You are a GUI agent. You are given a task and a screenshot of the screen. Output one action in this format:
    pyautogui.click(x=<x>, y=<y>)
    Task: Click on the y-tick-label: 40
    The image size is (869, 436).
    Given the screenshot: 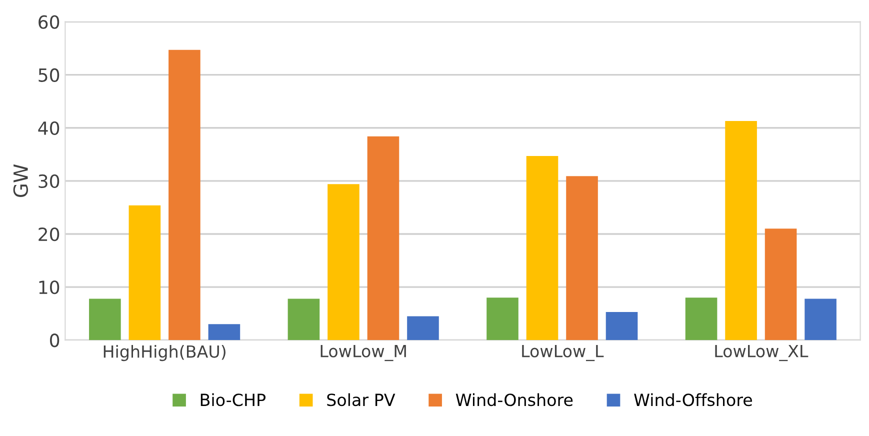 What is the action you would take?
    pyautogui.click(x=49, y=128)
    